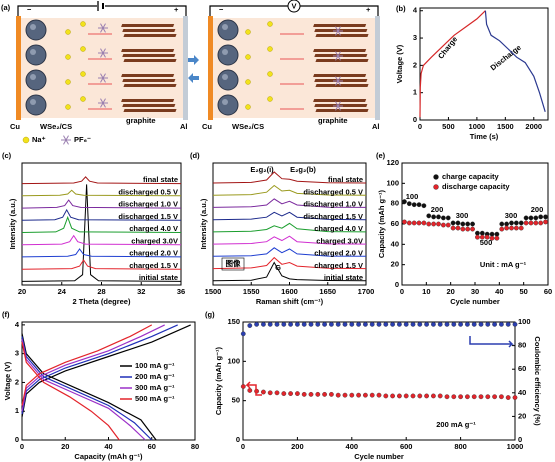  What do you see at coordinates (366, 291) in the screenshot?
I see `x-tick-label: 1700` at bounding box center [366, 291].